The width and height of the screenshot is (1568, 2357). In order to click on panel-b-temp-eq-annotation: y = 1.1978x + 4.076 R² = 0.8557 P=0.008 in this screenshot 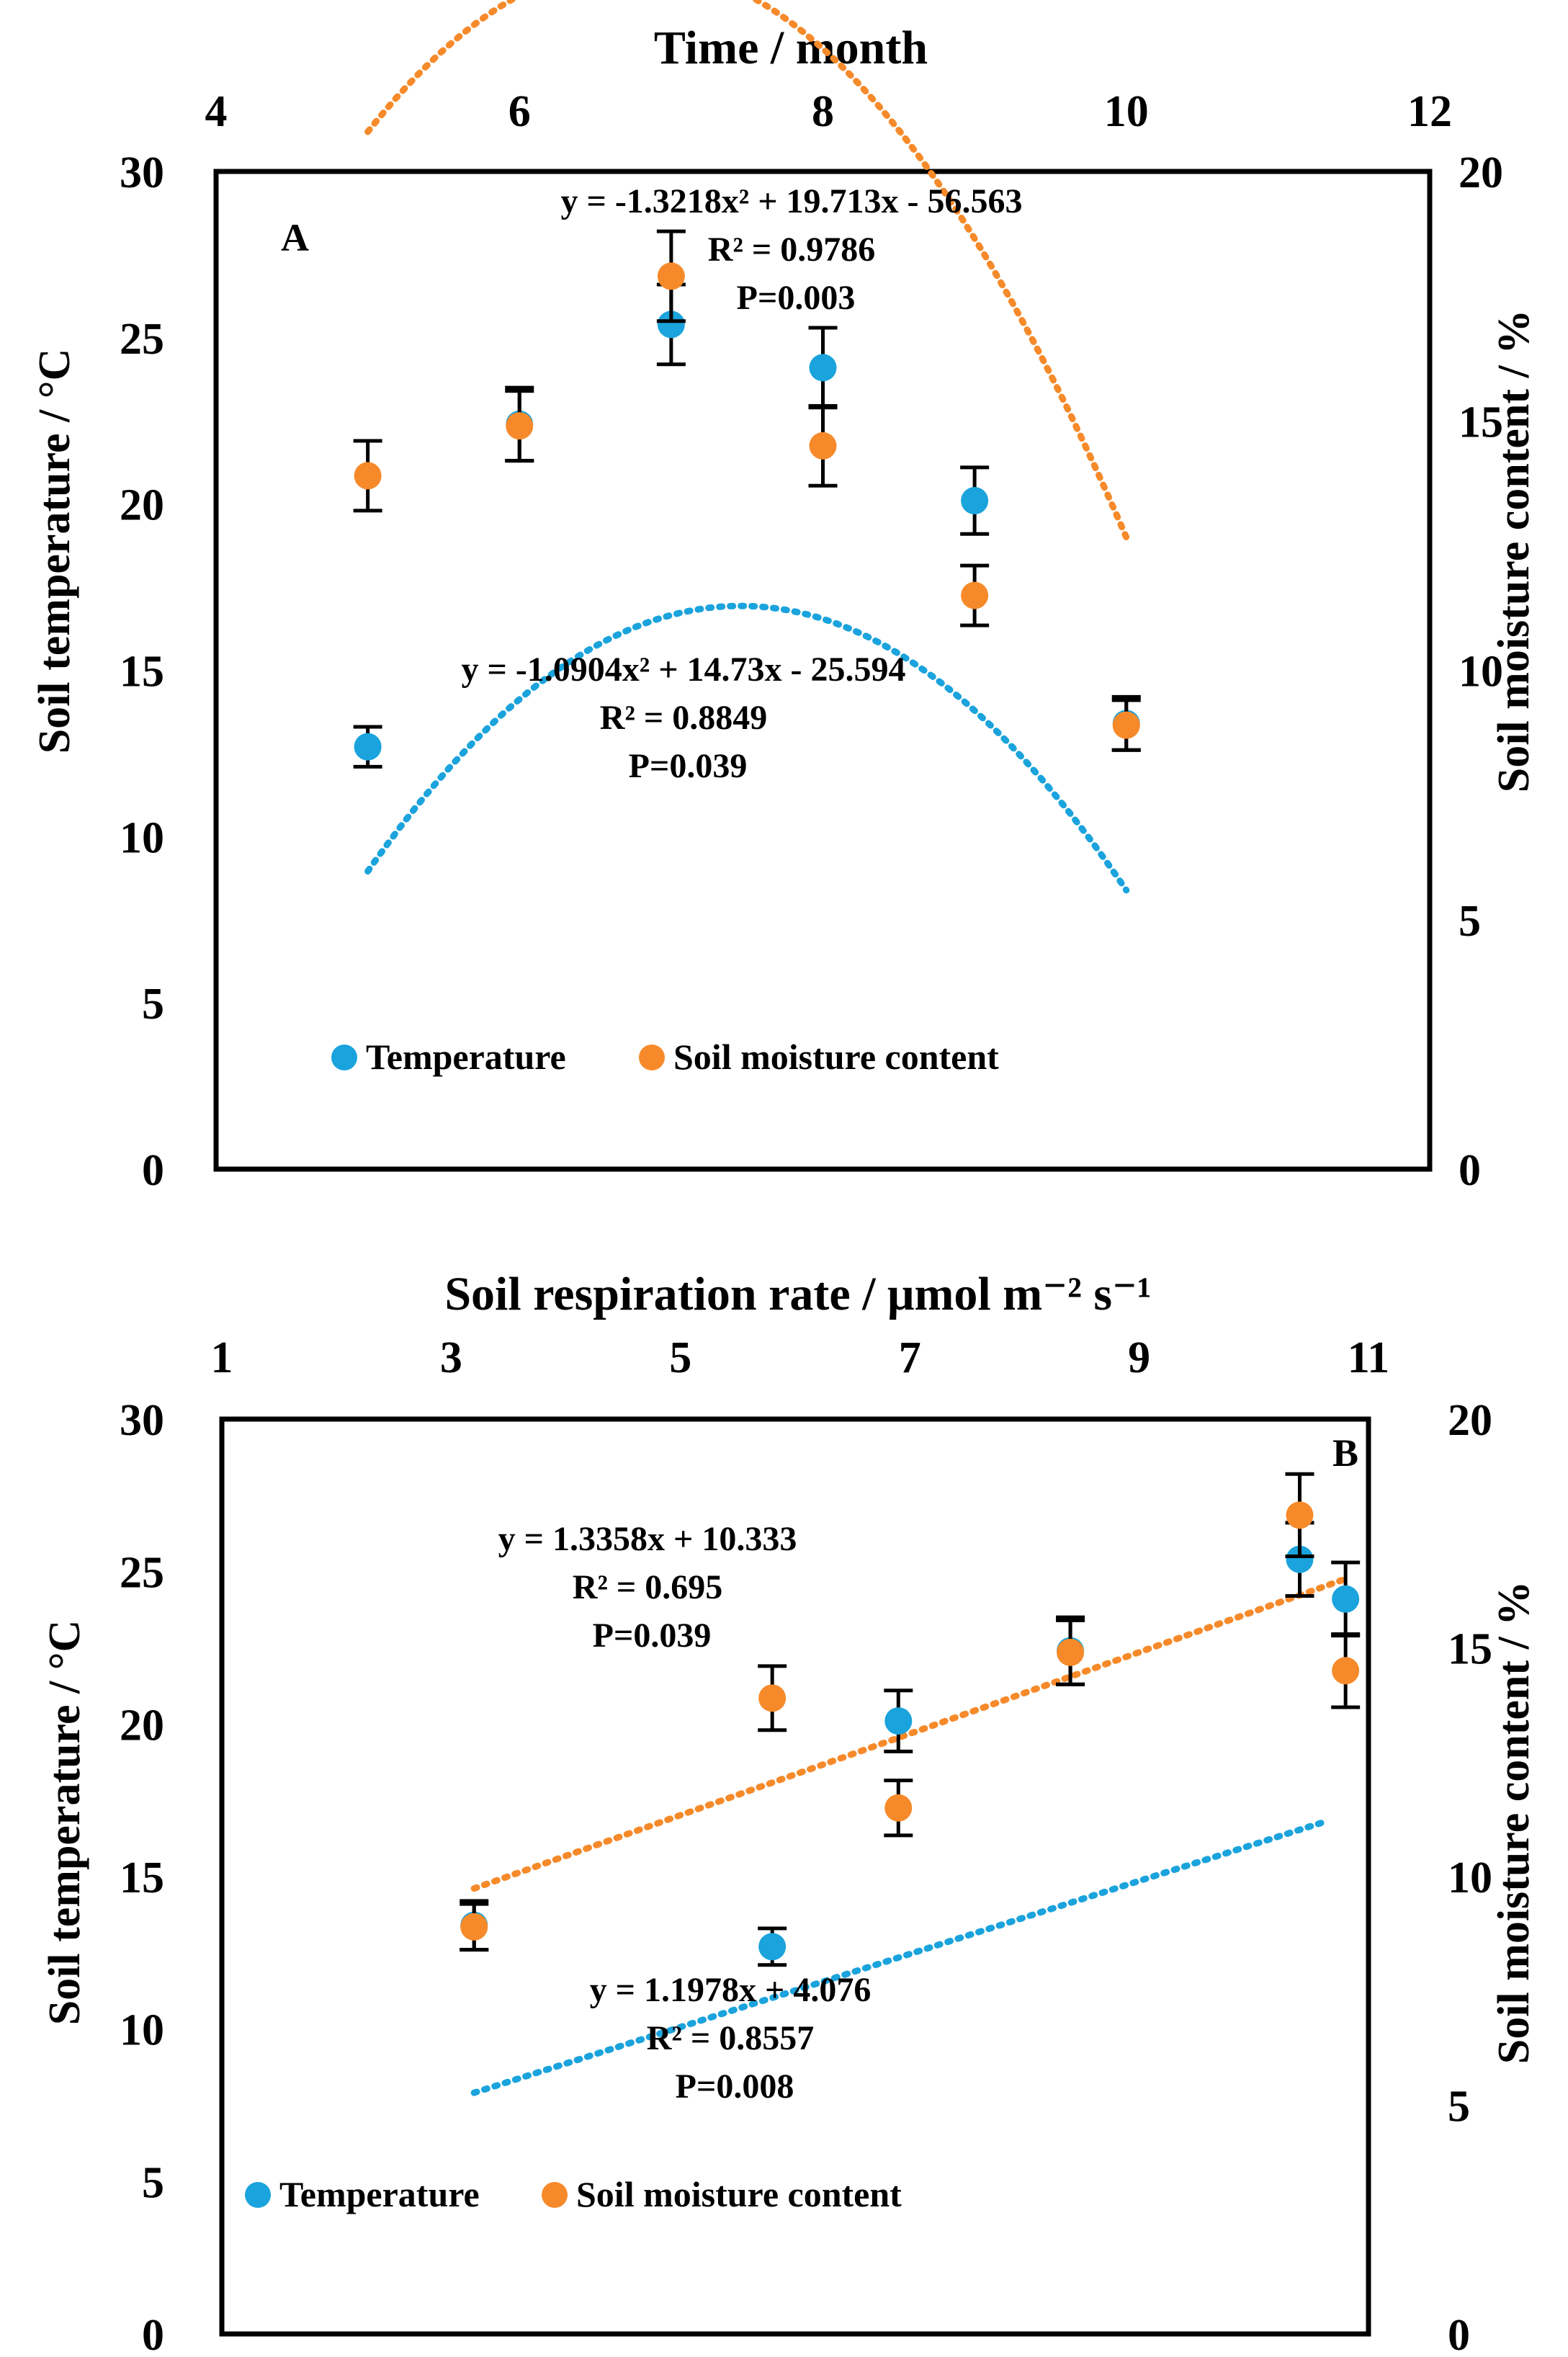, I will do `click(735, 2038)`.